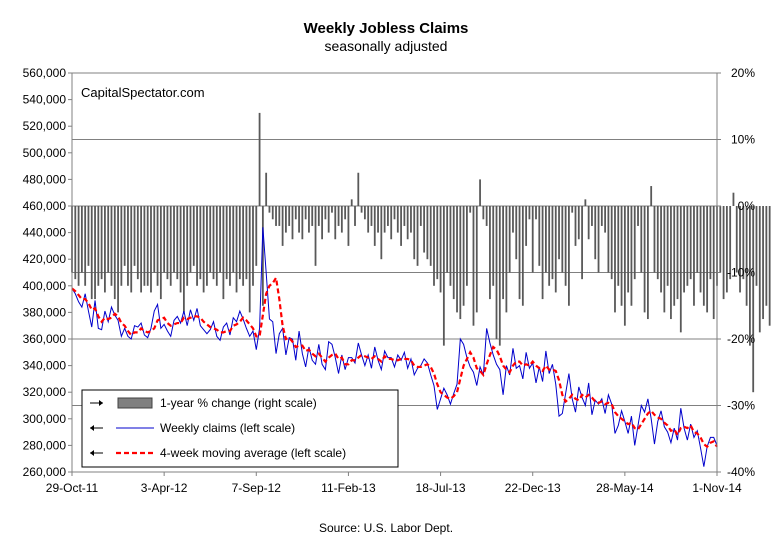 This screenshot has height=552, width=772. Describe the element at coordinates (717, 488) in the screenshot. I see `x-tick-label: 1-Nov-14` at that location.